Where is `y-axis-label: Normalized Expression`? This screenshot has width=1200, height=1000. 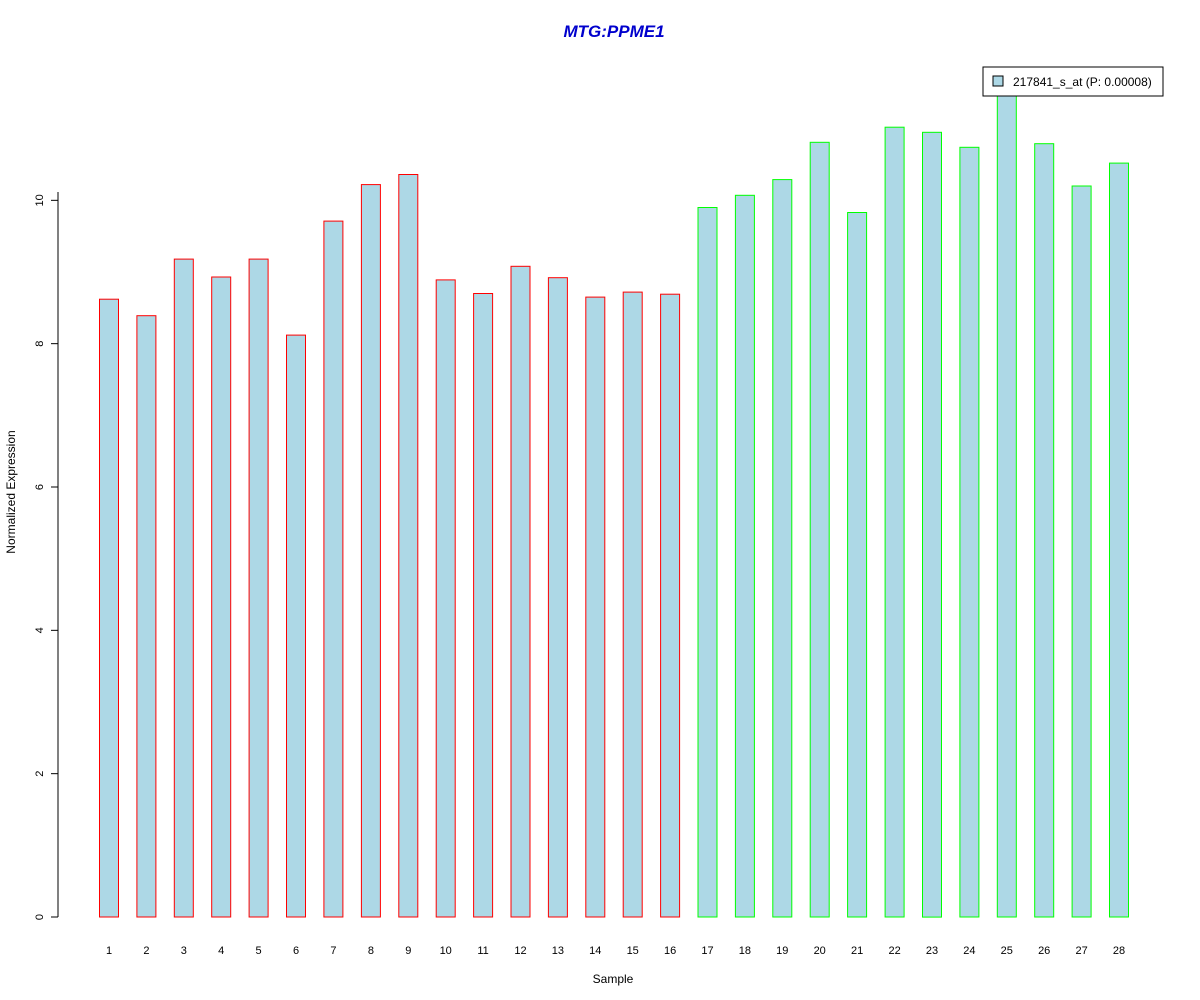
y-axis-label: Normalized Expression is located at coordinates (11, 491).